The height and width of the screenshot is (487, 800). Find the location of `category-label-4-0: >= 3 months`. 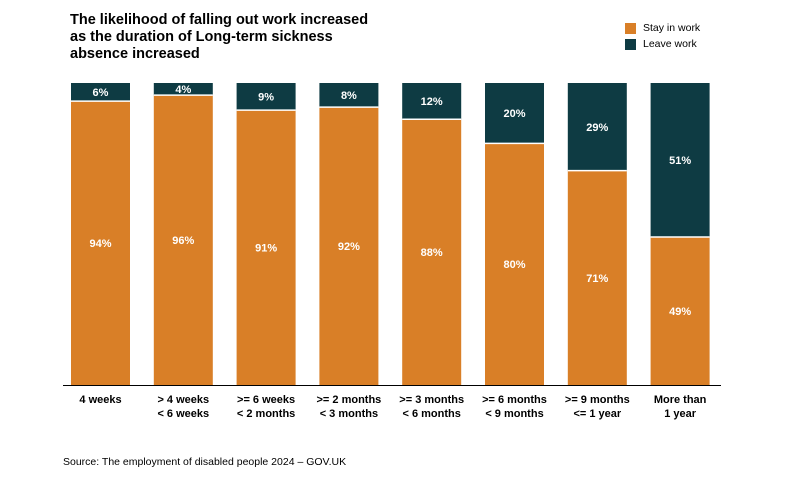

category-label-4-0: >= 3 months is located at coordinates (431, 400).